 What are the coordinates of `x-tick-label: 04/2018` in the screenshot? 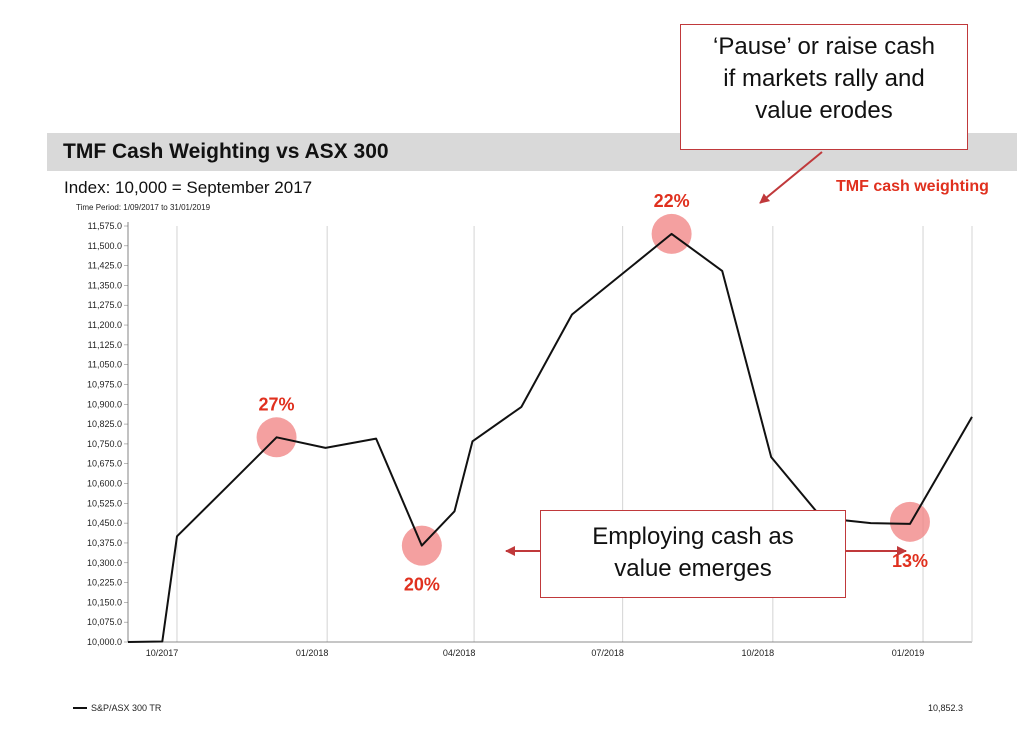 It's located at (459, 653).